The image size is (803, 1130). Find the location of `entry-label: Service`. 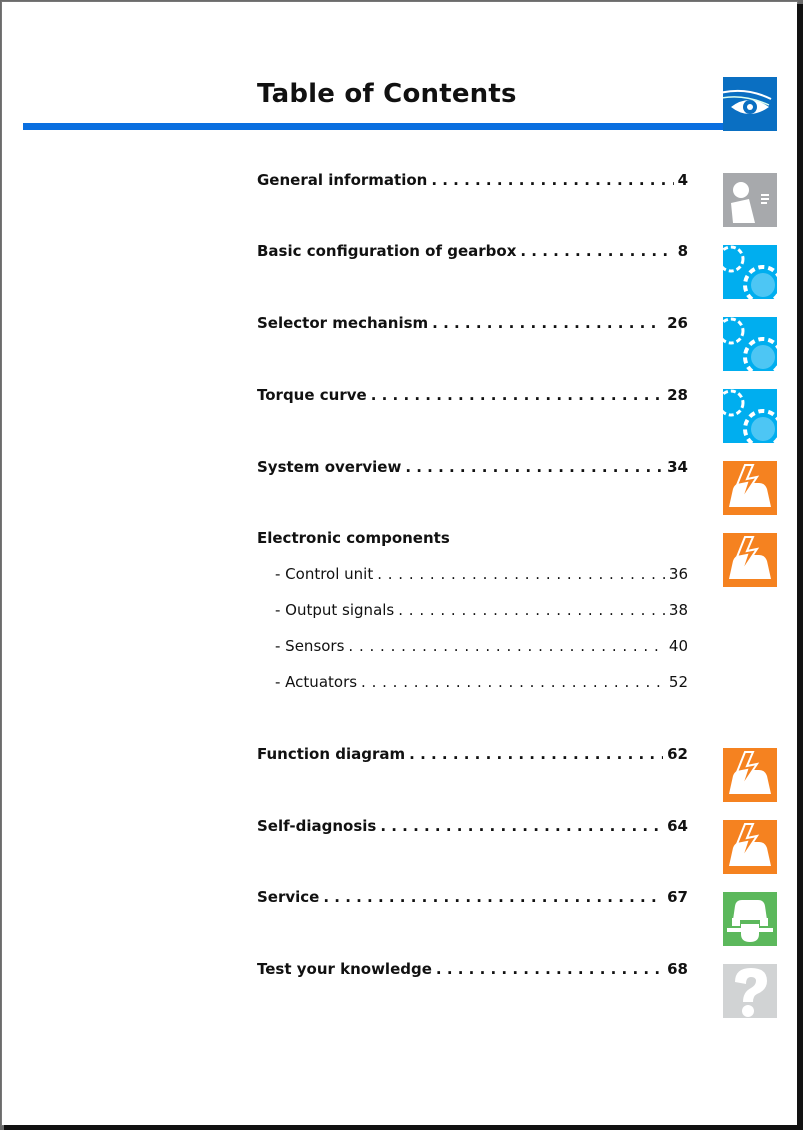

entry-label: Service is located at coordinates (288, 897).